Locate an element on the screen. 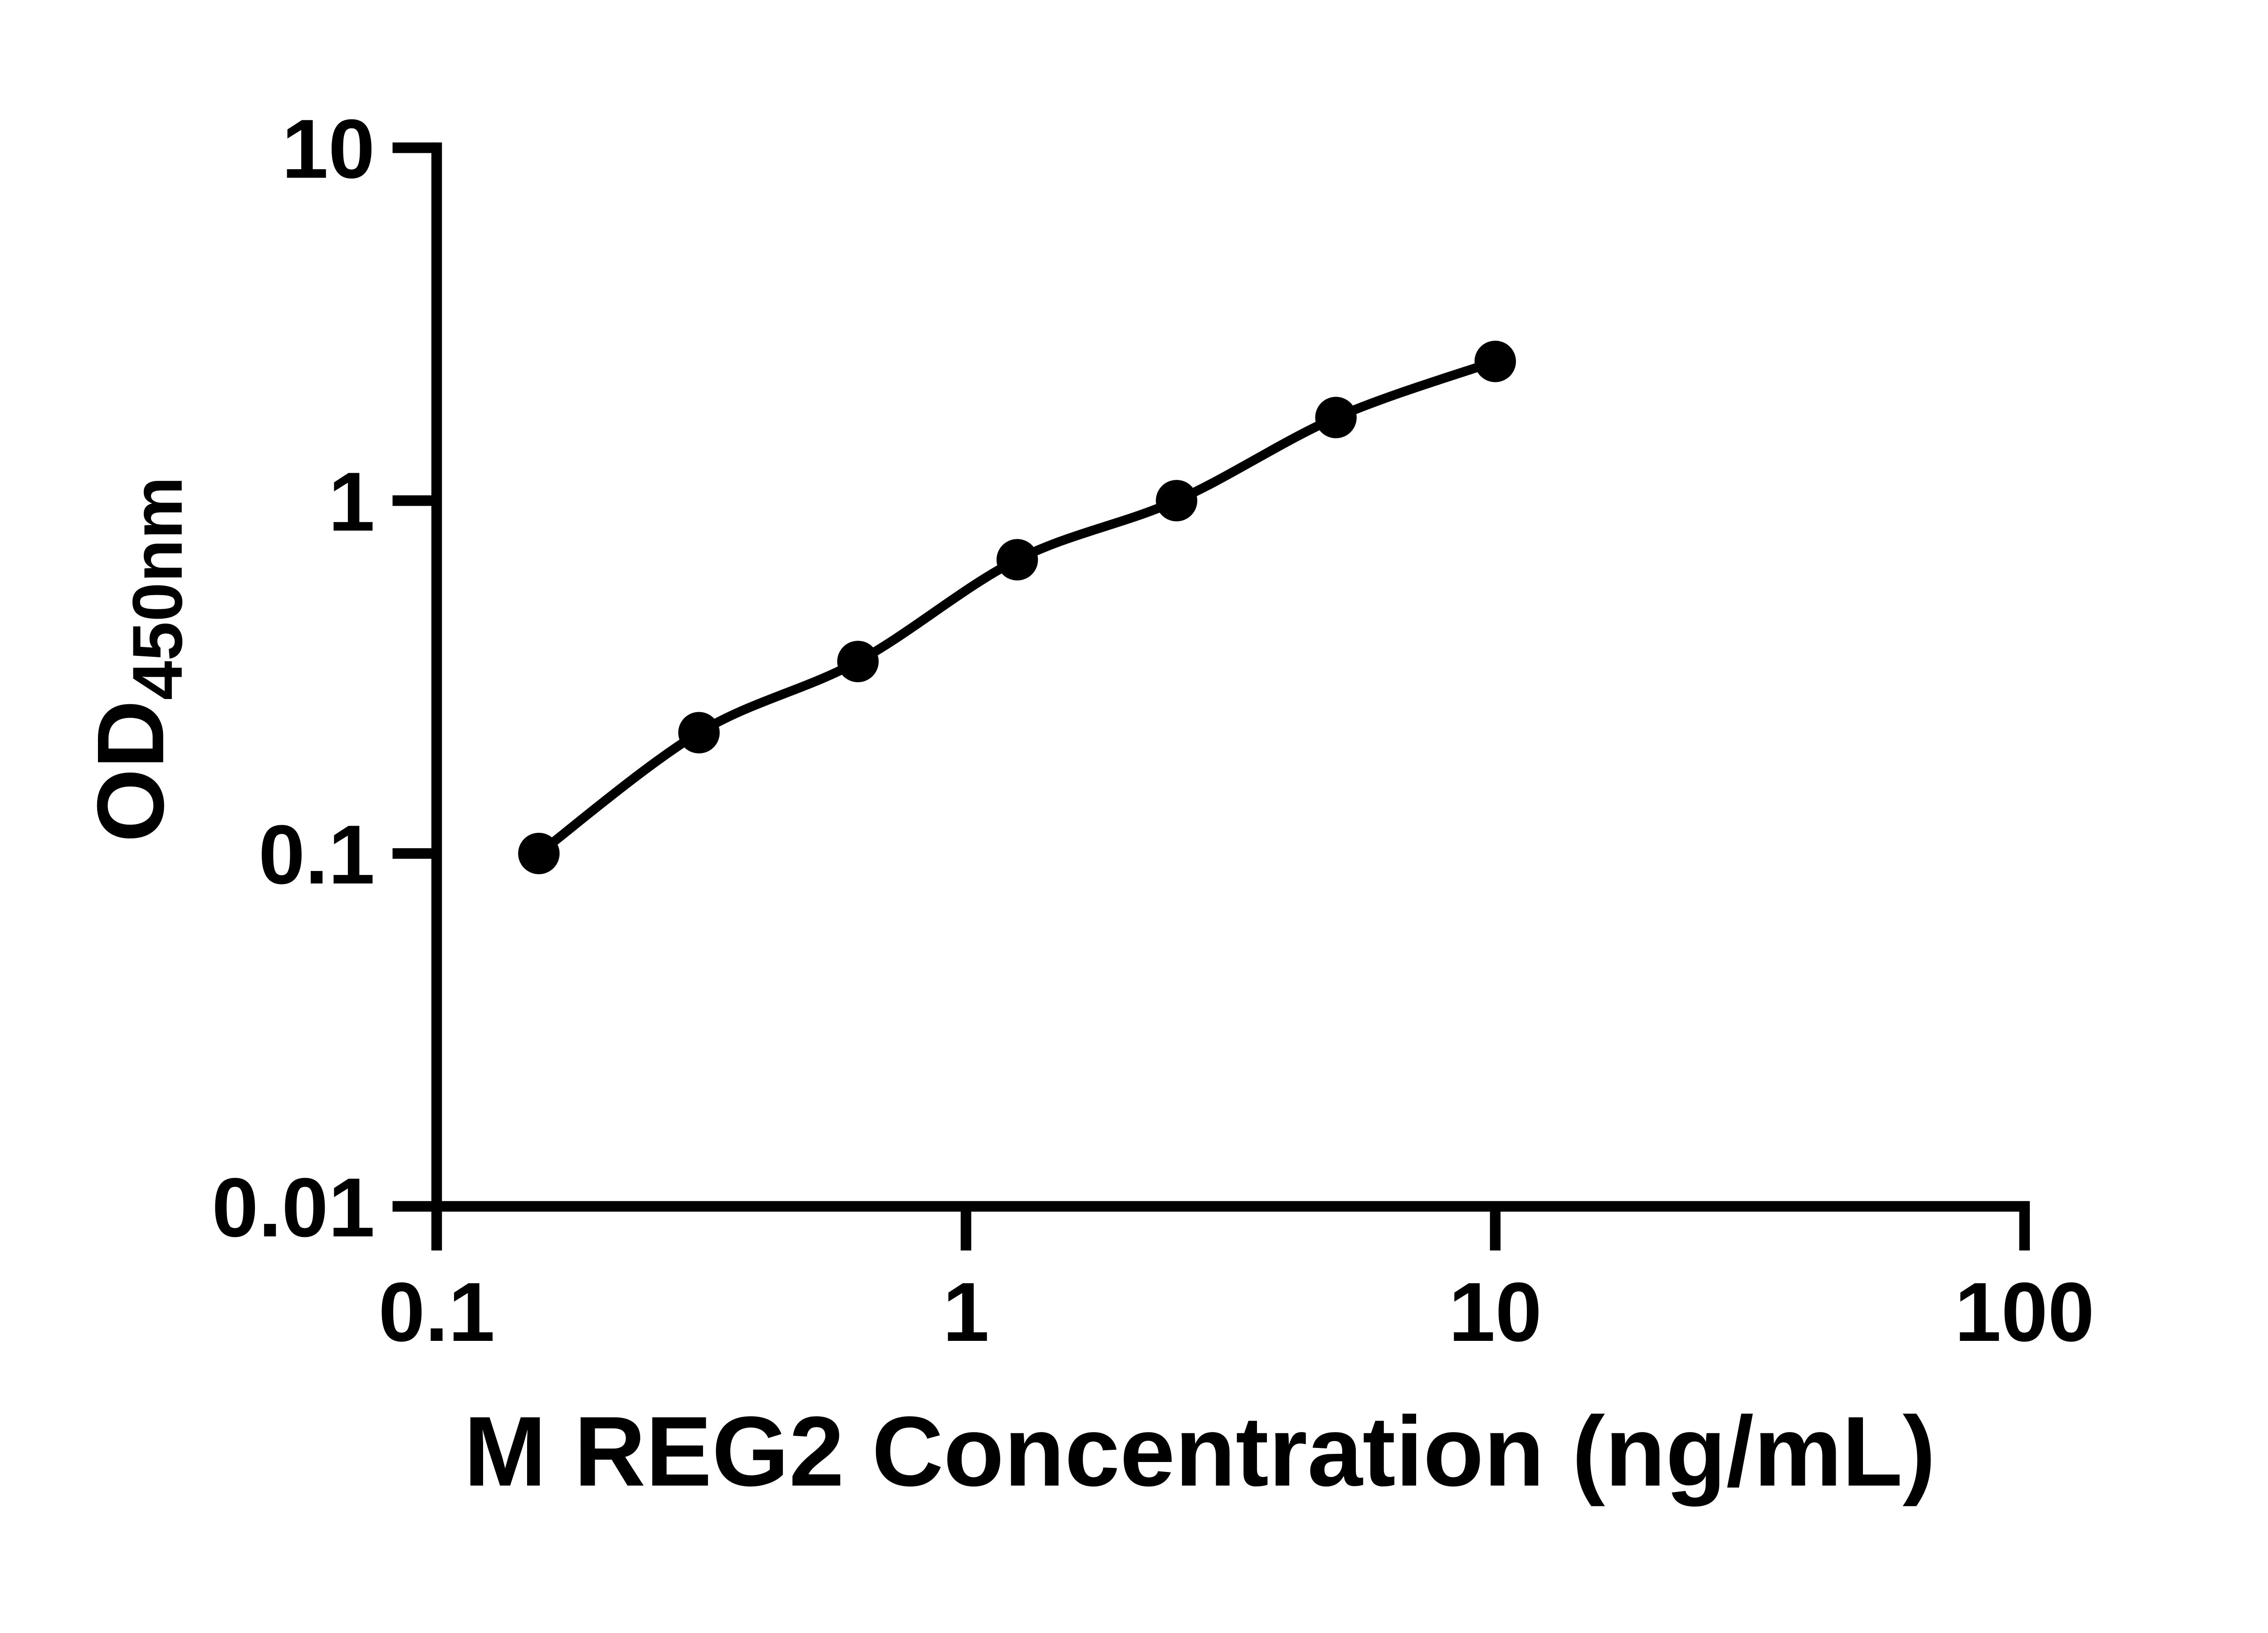  x-axis: 0.1 1 10 100 is located at coordinates (1236, 1280).